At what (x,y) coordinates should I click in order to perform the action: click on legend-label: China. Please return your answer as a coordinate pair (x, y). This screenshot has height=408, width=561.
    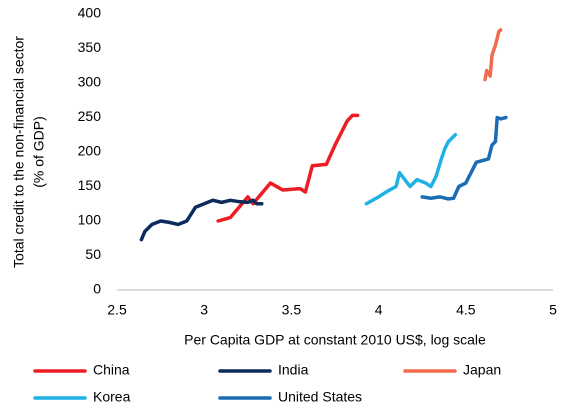
    Looking at the image, I should click on (111, 370).